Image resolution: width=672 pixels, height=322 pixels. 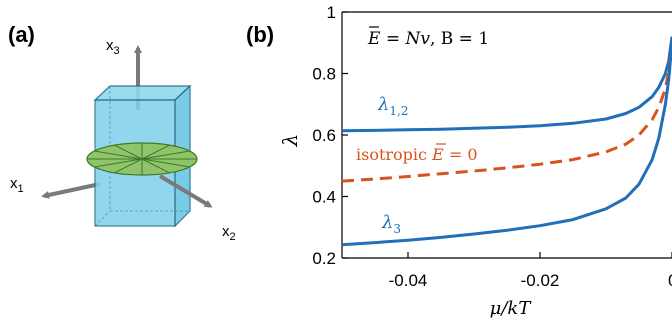 What do you see at coordinates (392, 39) in the screenshot?
I see `annotation-eq: =` at bounding box center [392, 39].